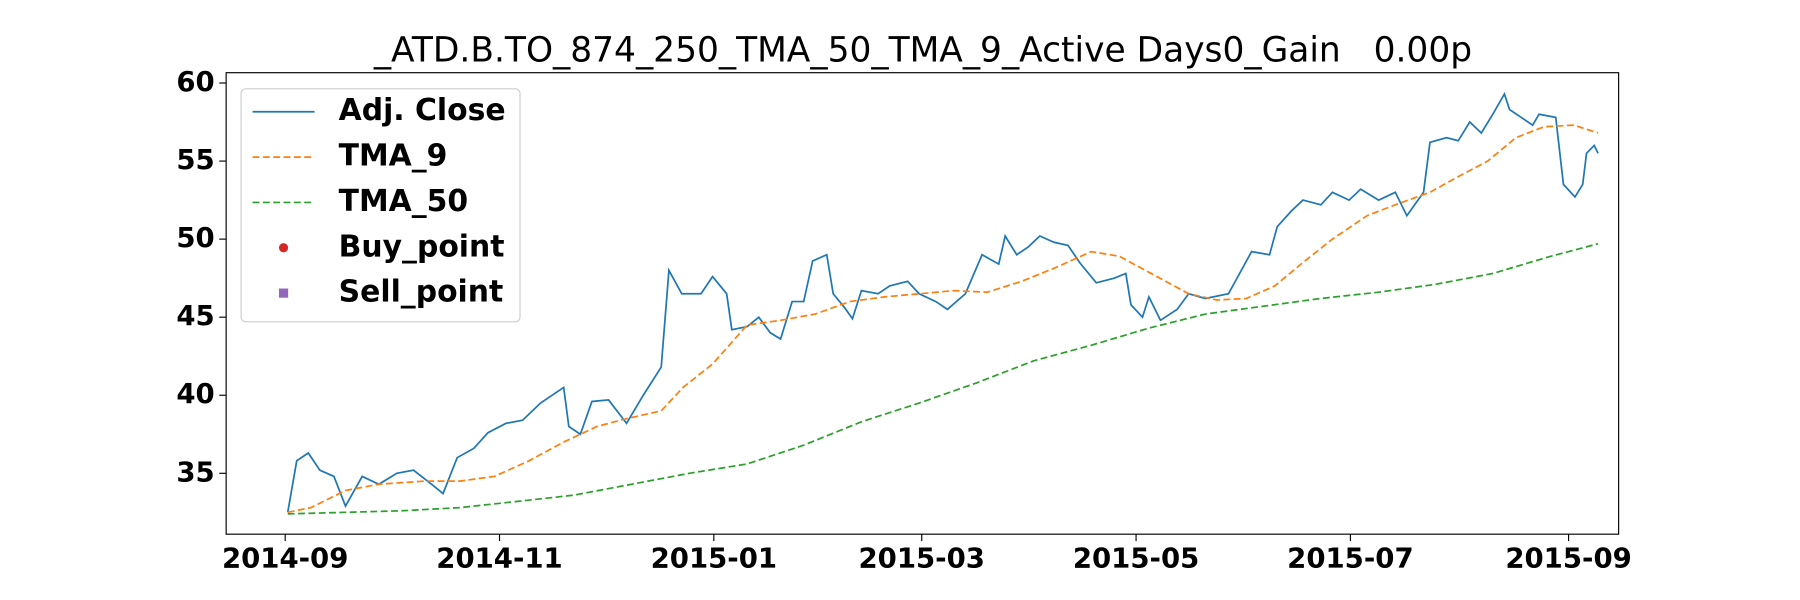  I want to click on legend-label: Sell_point, so click(421, 292).